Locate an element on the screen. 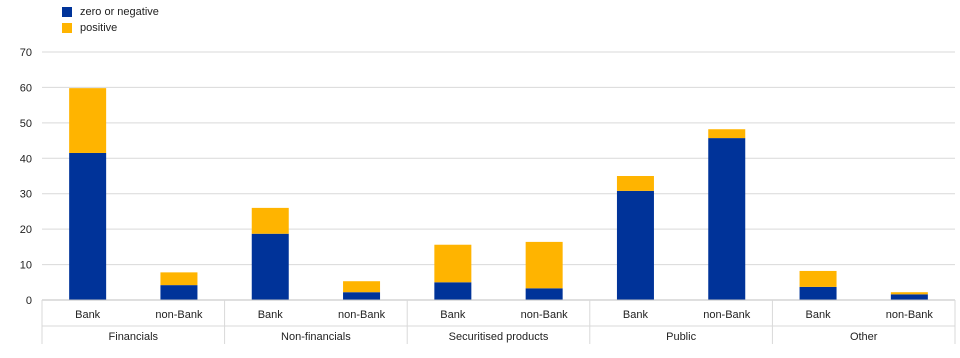 The width and height of the screenshot is (960, 358). y-tick-label: 40 is located at coordinates (26, 159).